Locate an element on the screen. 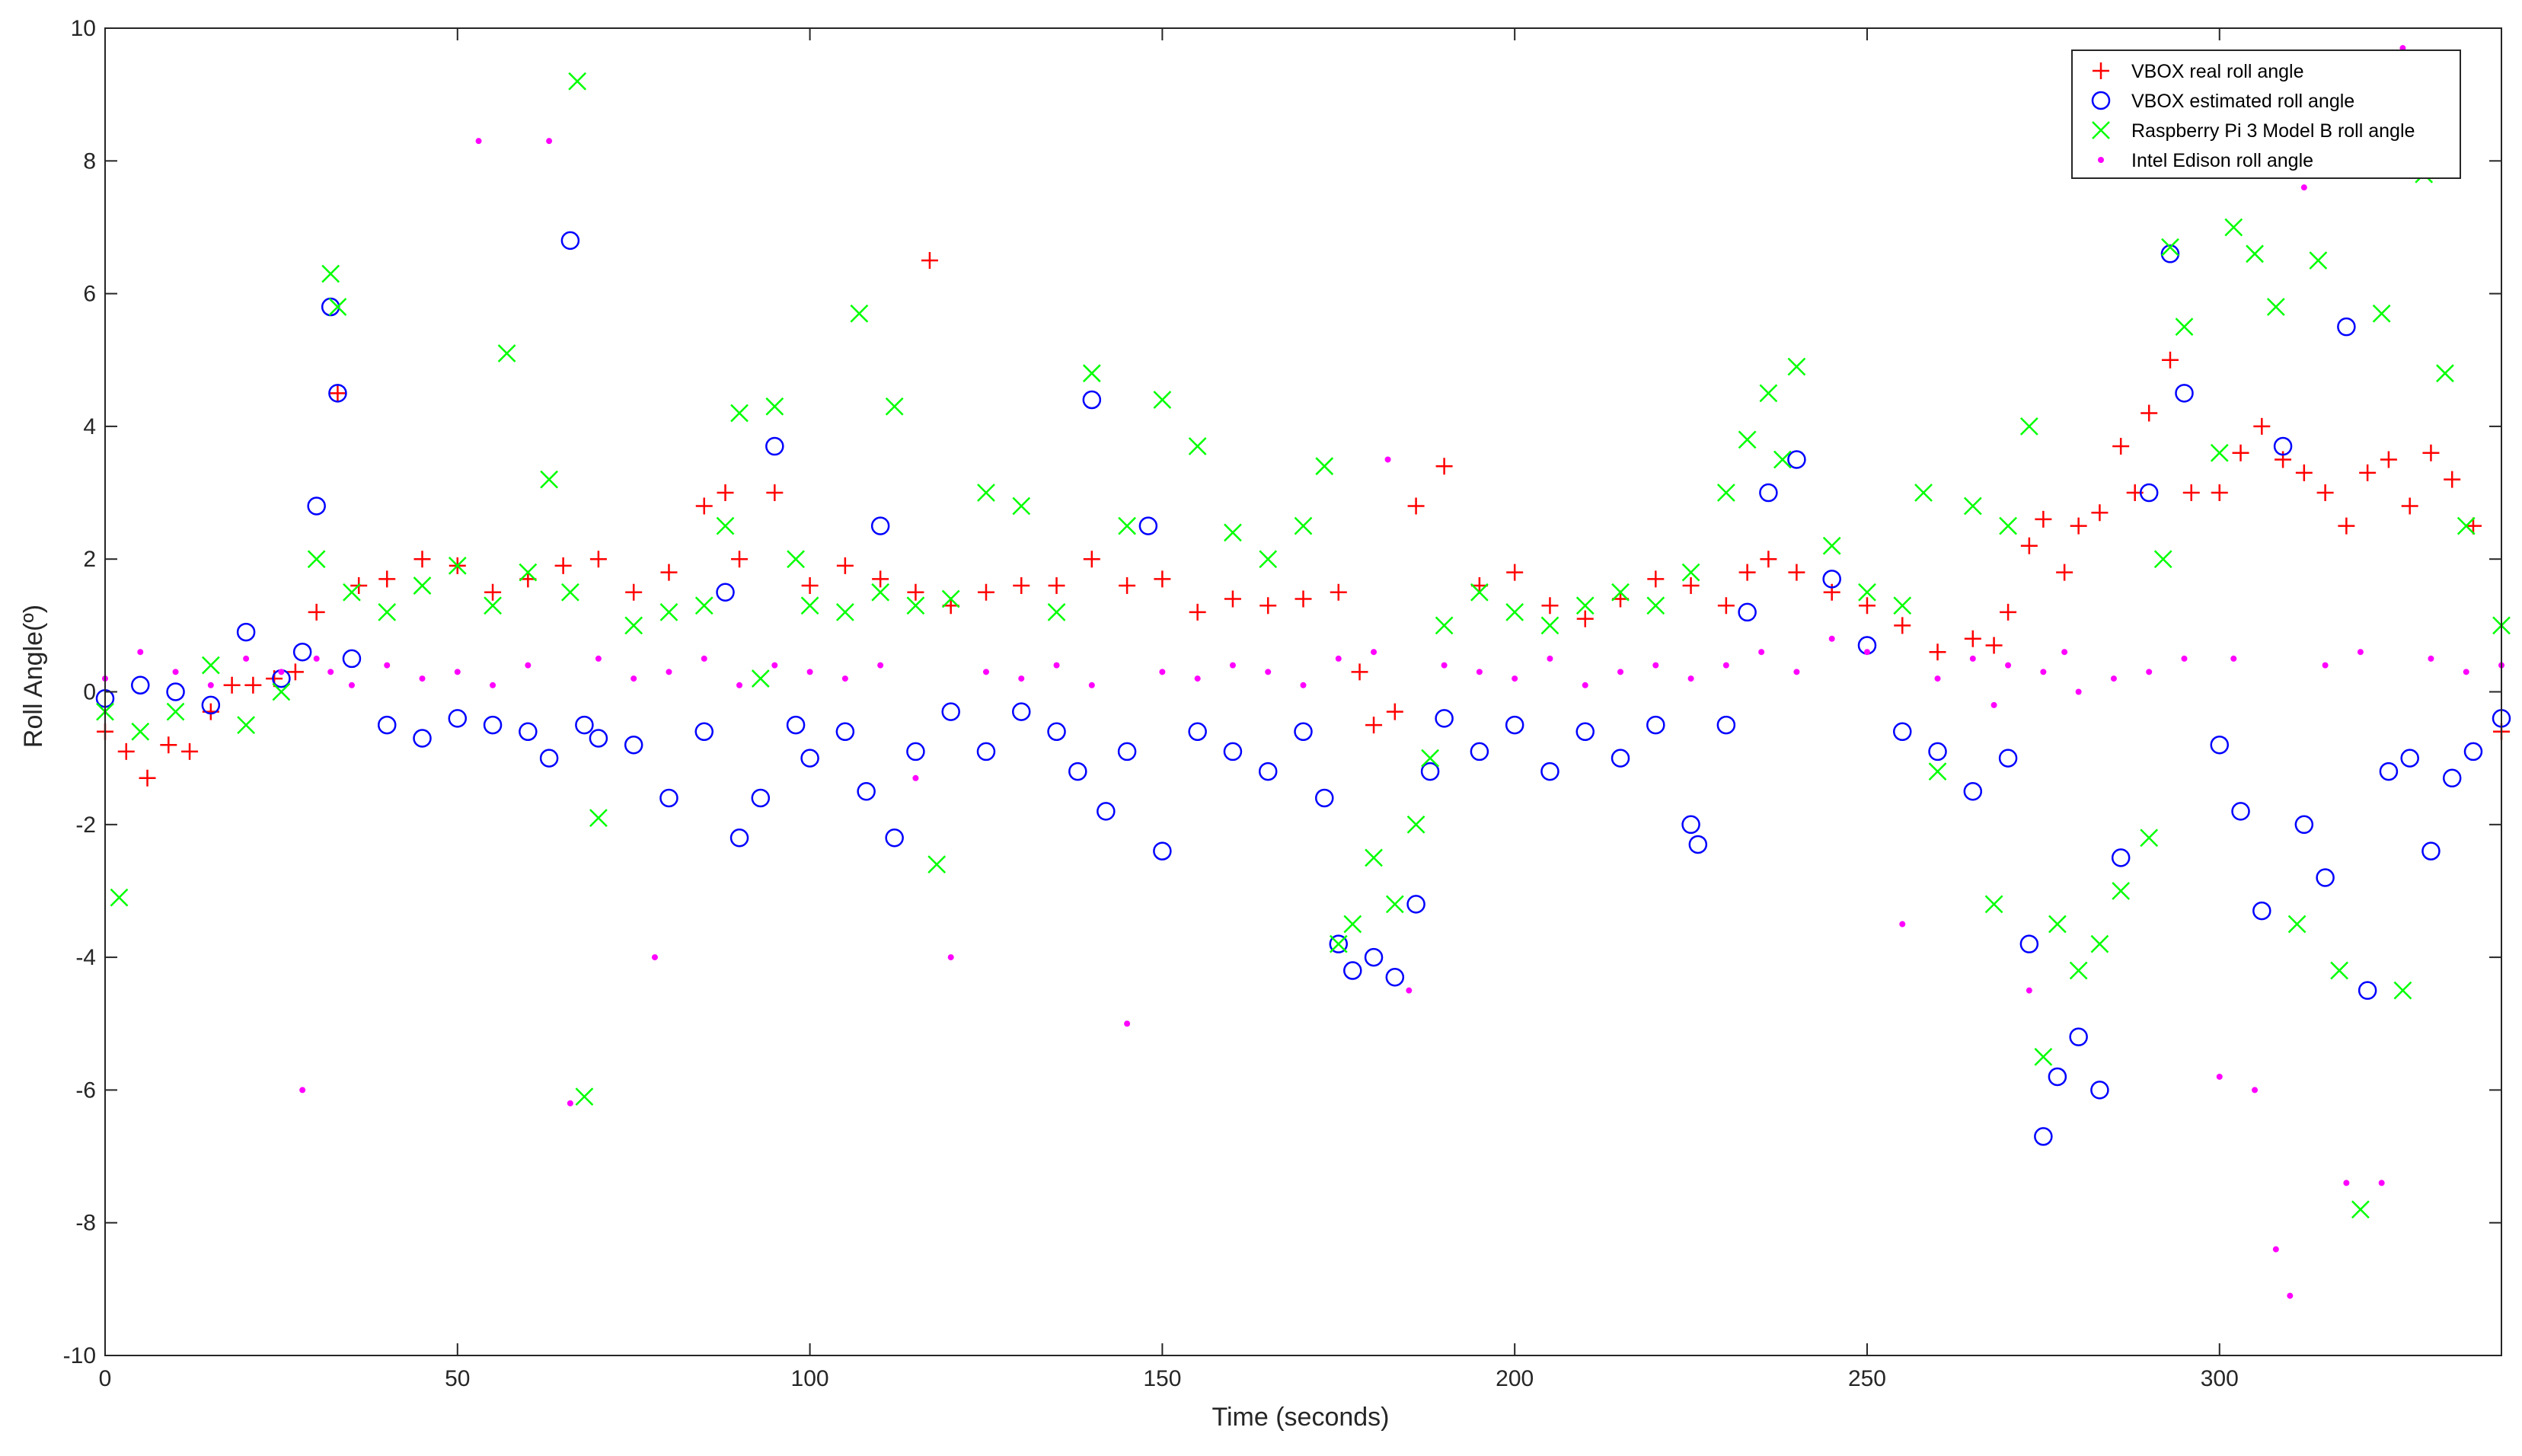  y-tick-label: 2 is located at coordinates (89, 559).